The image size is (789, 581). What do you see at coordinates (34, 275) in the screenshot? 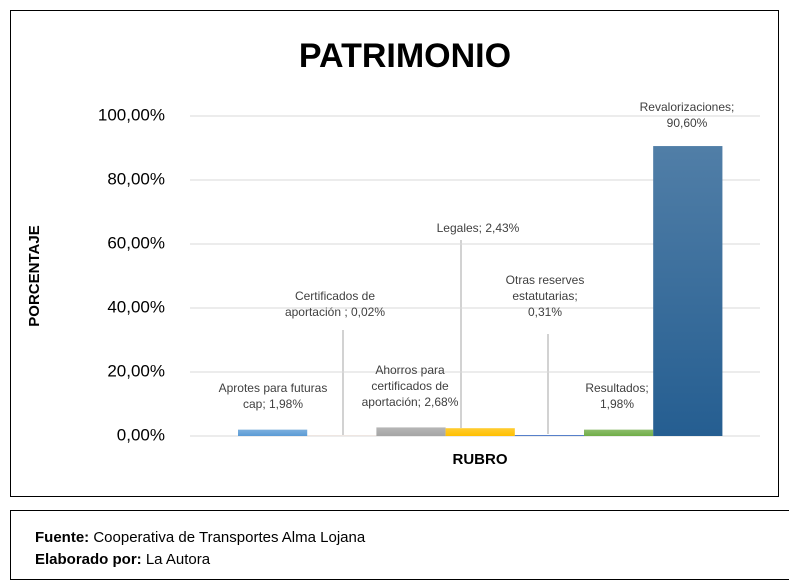
I see `y-axis-label: PORCENTAJE` at bounding box center [34, 275].